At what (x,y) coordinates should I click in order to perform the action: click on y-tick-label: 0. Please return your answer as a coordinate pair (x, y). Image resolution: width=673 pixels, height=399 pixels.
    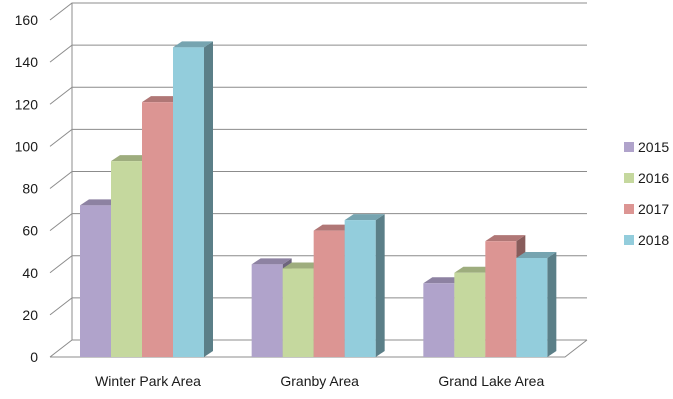
    Looking at the image, I should click on (34, 357).